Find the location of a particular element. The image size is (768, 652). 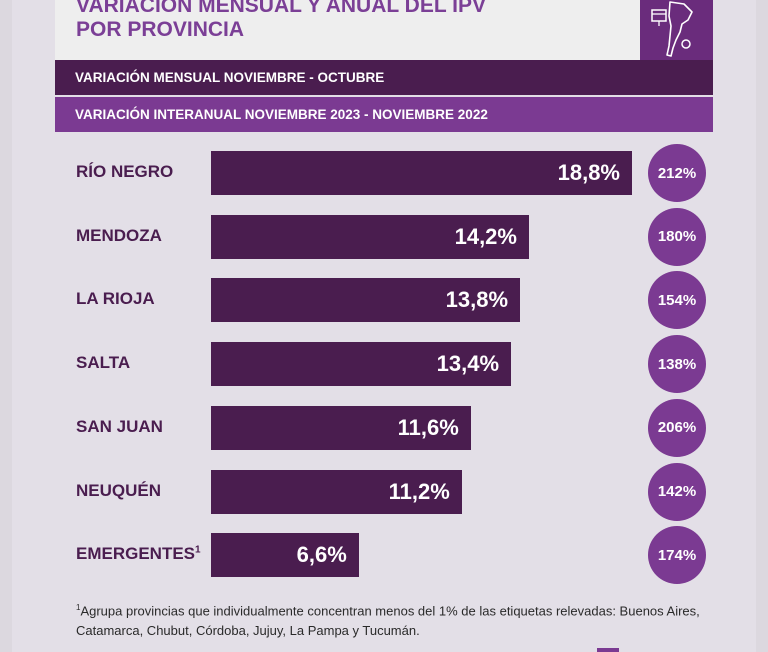

legend-band-monthly: VARIACIÓN MENSUAL NOVIEMBRE - OCTUBRE is located at coordinates (384, 77).